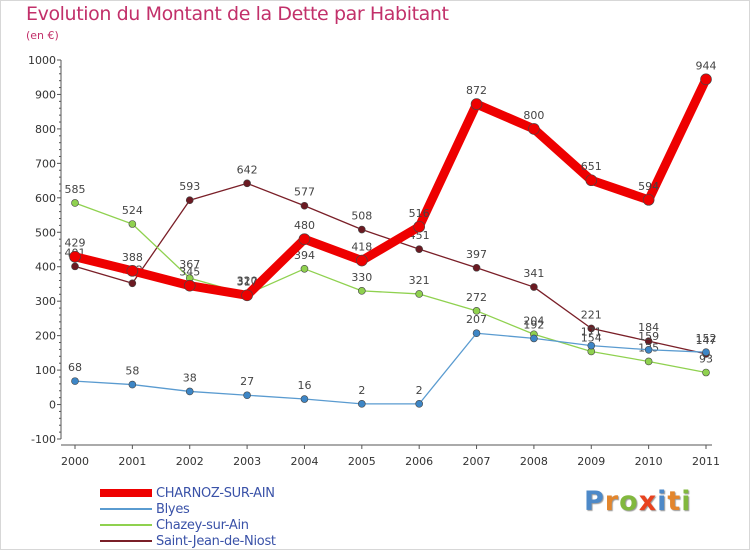  I want to click on data-label: 872, so click(476, 90).